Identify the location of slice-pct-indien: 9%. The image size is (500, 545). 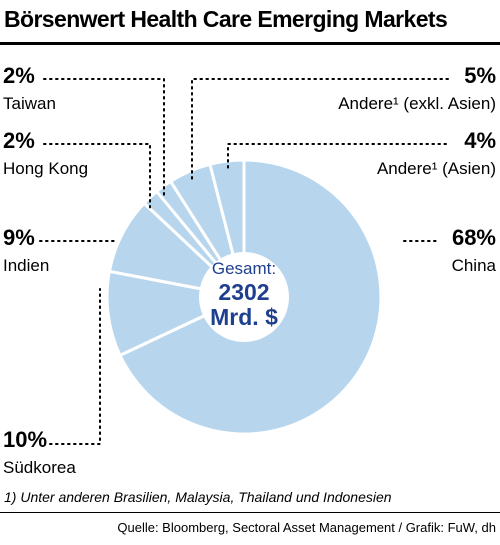
(19, 237).